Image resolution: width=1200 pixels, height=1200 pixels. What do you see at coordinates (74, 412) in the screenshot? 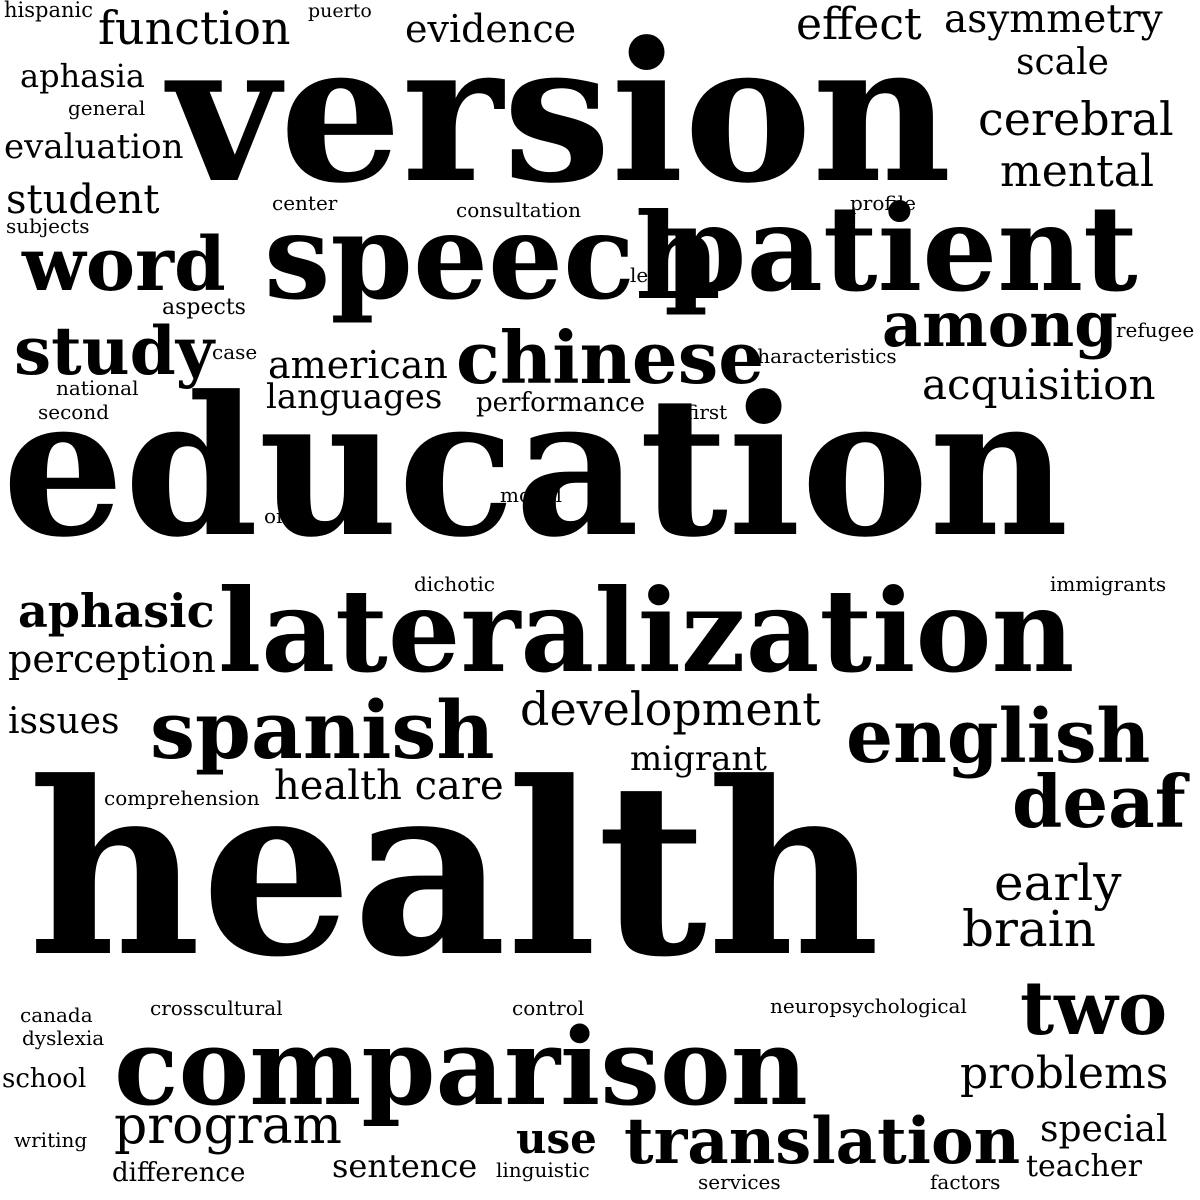
I see `word-second: second` at bounding box center [74, 412].